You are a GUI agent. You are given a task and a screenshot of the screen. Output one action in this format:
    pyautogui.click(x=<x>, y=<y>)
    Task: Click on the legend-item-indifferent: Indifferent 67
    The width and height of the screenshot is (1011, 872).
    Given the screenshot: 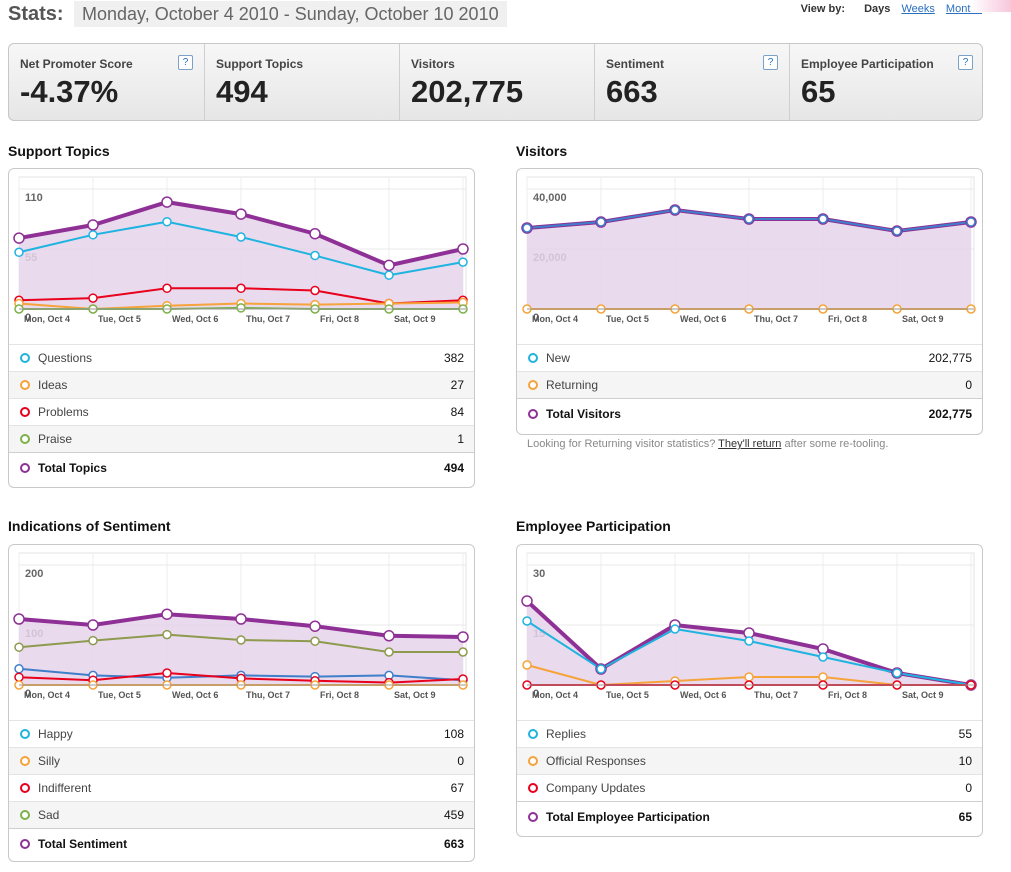 What is the action you would take?
    pyautogui.click(x=241, y=787)
    